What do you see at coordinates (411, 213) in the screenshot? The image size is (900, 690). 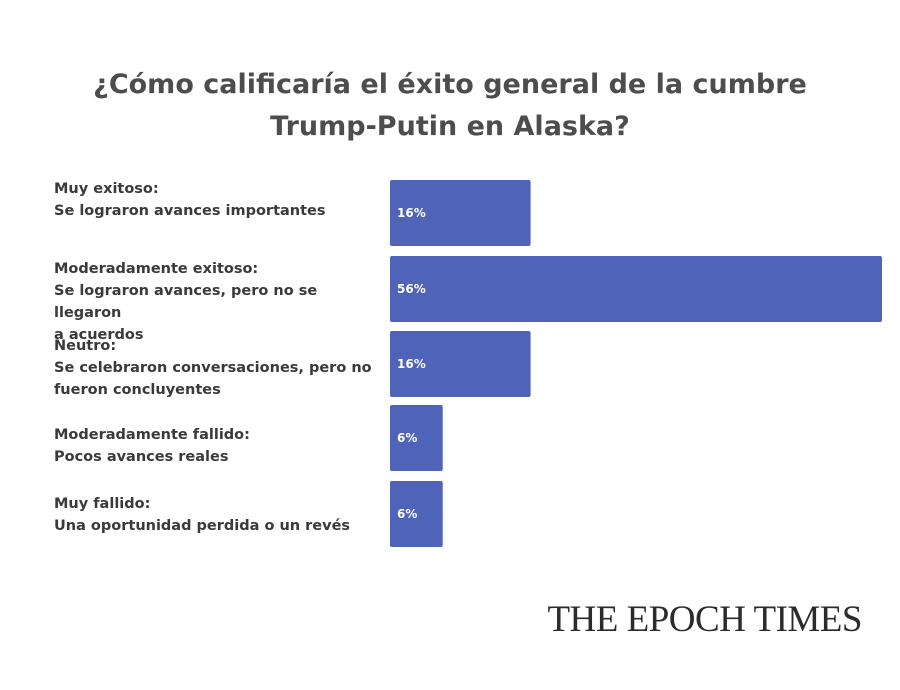 I see `bar-value-label-1: 16%` at bounding box center [411, 213].